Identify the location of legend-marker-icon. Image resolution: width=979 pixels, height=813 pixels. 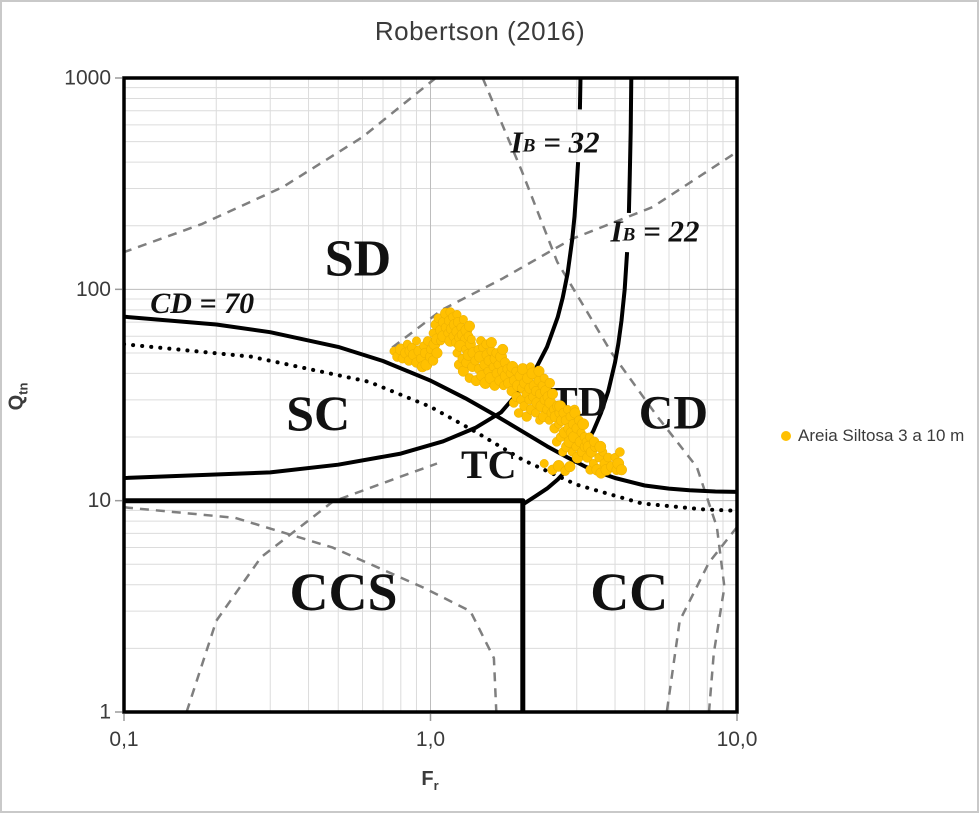
(786, 436).